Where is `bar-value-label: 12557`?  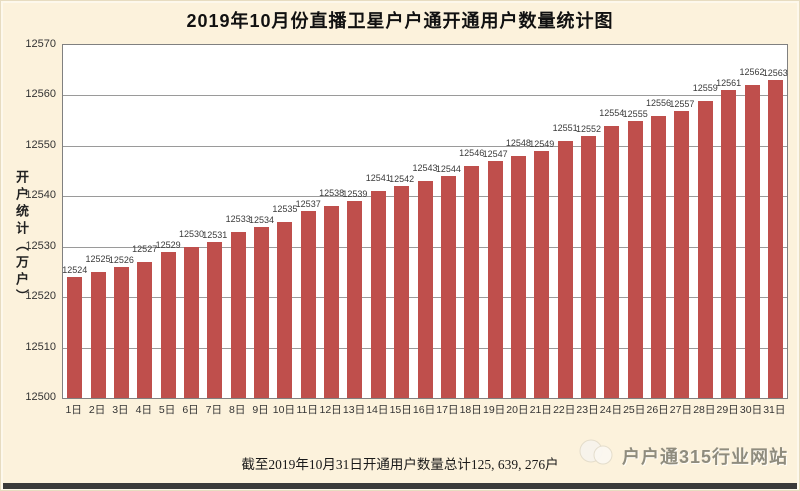 bar-value-label: 12557 is located at coordinates (682, 103).